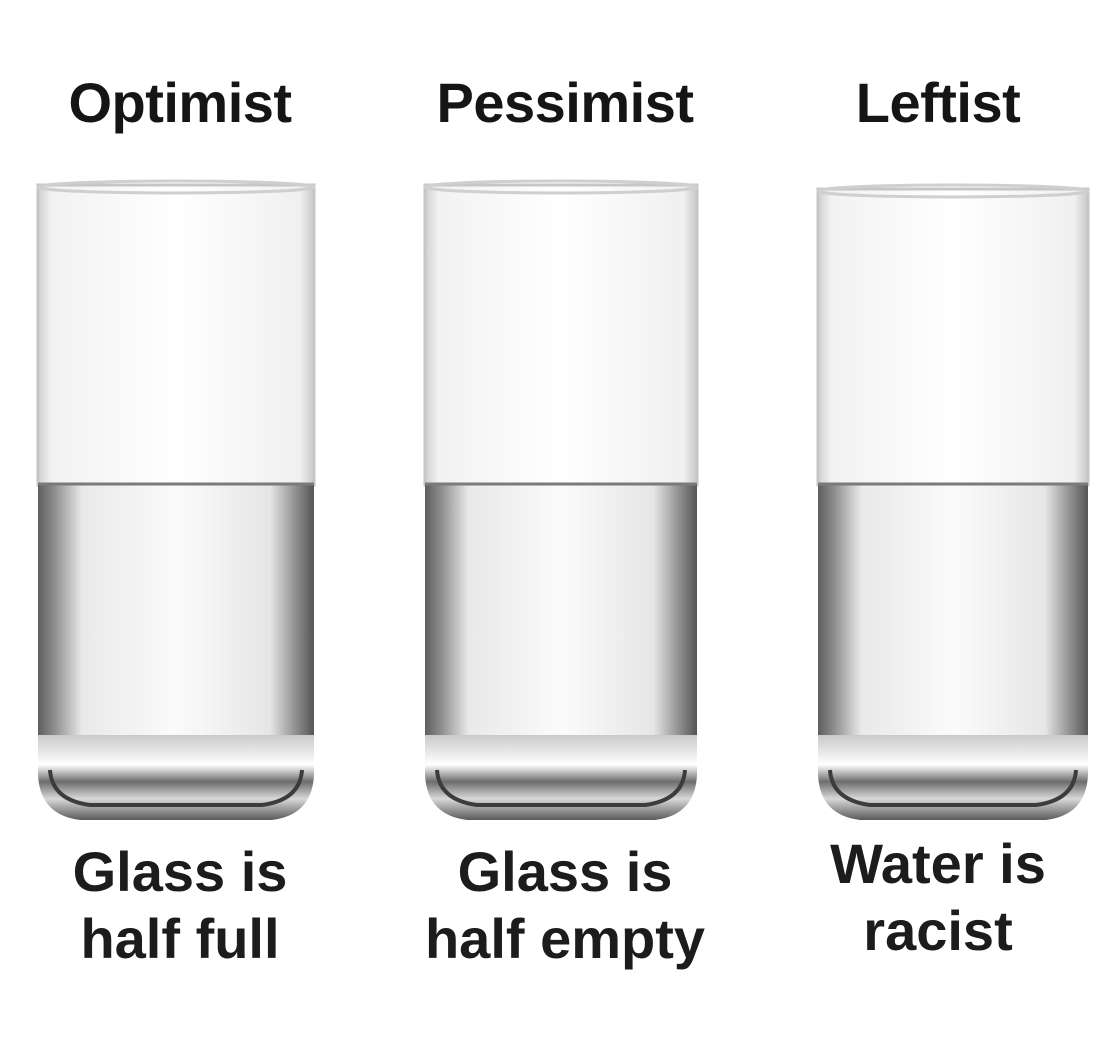 The image size is (1096, 1046). Describe the element at coordinates (565, 905) in the screenshot. I see `panel-caption: Glass is half empty` at that location.